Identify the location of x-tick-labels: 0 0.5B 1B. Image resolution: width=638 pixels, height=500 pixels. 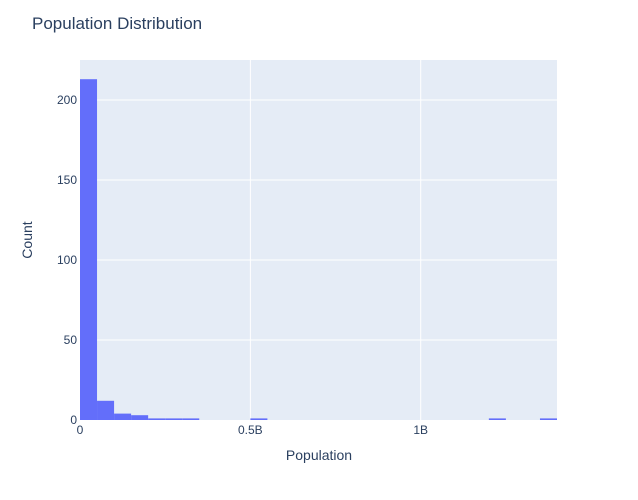
(252, 430).